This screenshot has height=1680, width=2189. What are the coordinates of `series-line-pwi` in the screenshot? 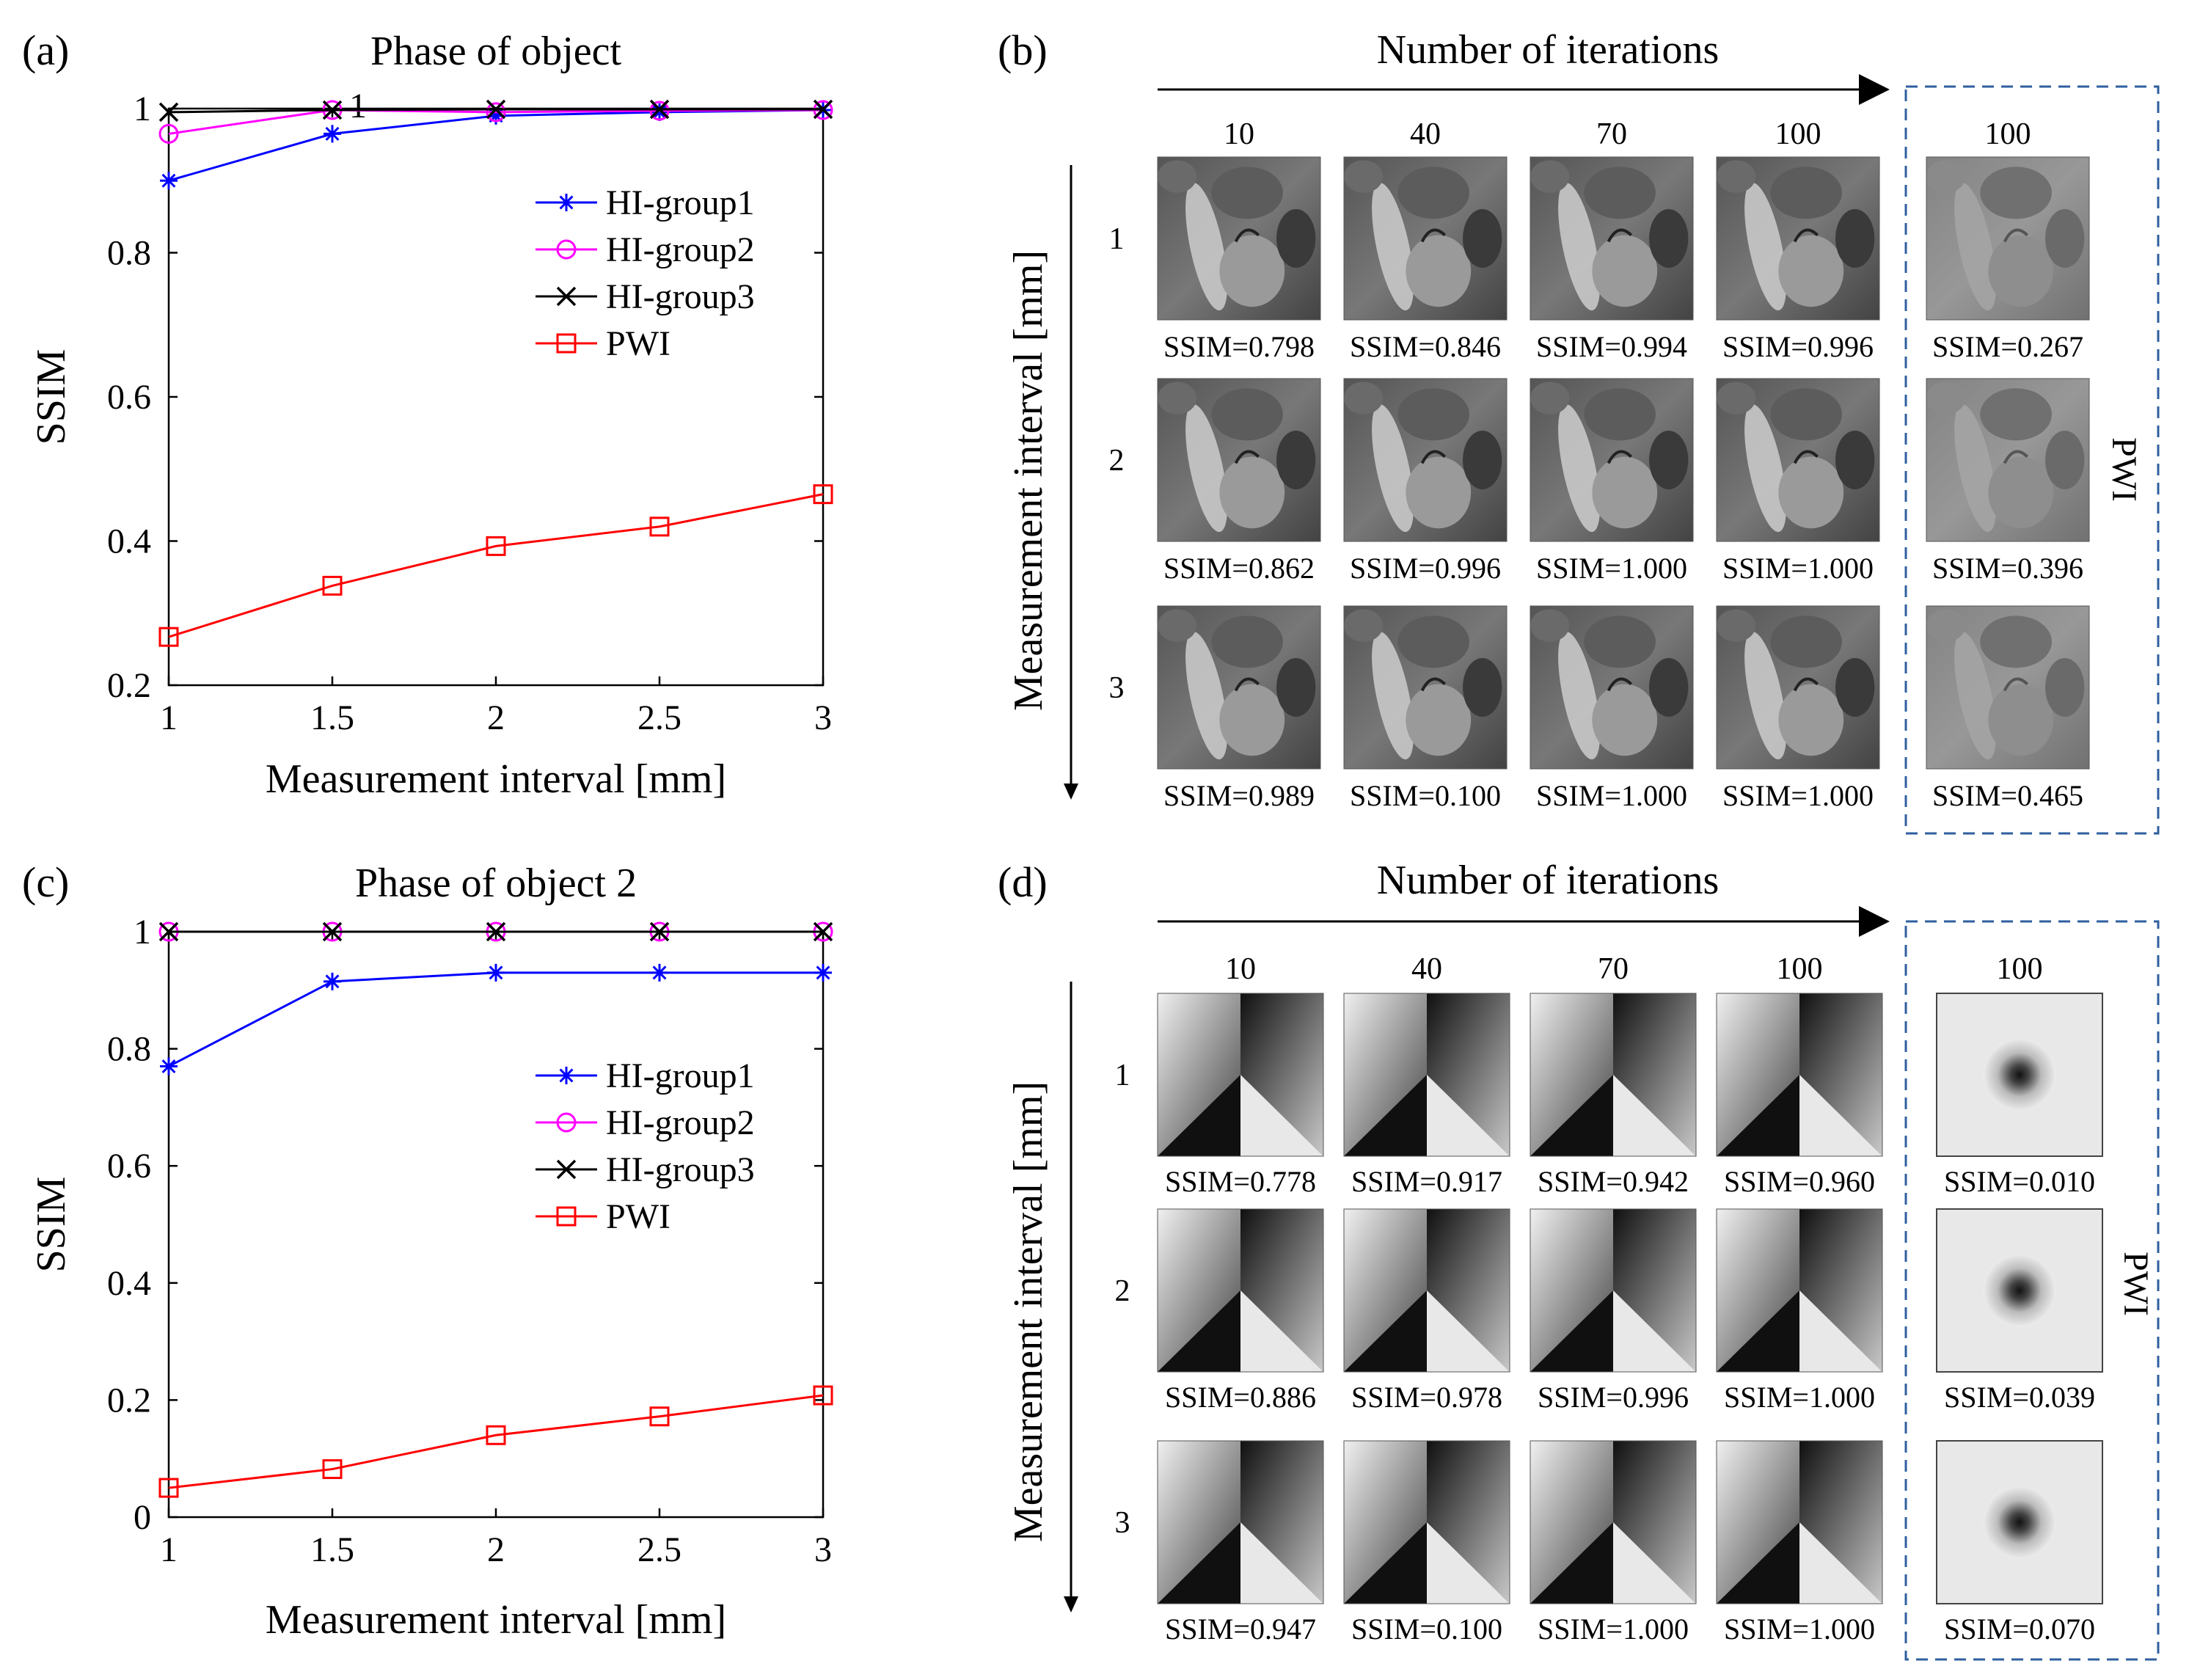 It's located at (496, 1442).